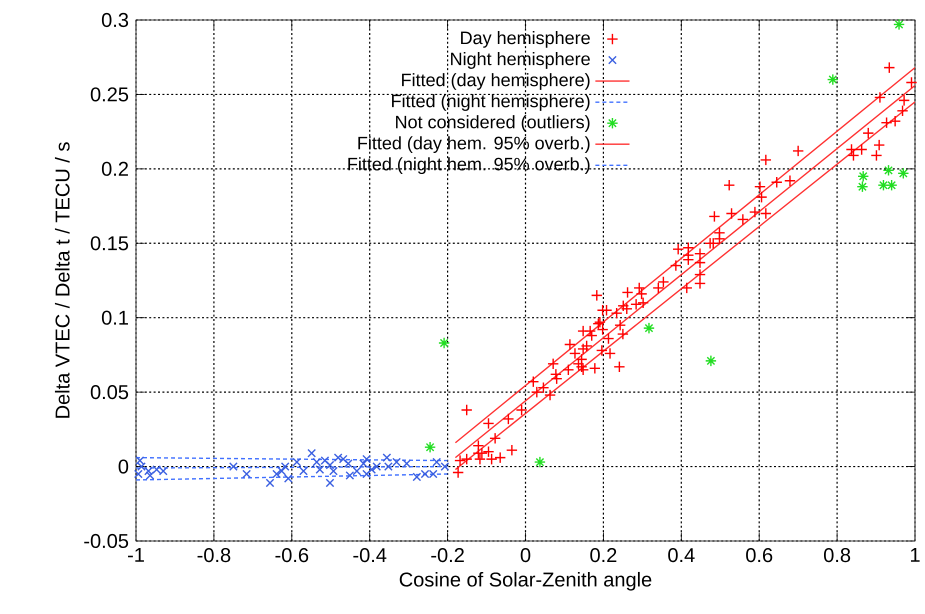  I want to click on y-tick-label: 0.3, so click(115, 20).